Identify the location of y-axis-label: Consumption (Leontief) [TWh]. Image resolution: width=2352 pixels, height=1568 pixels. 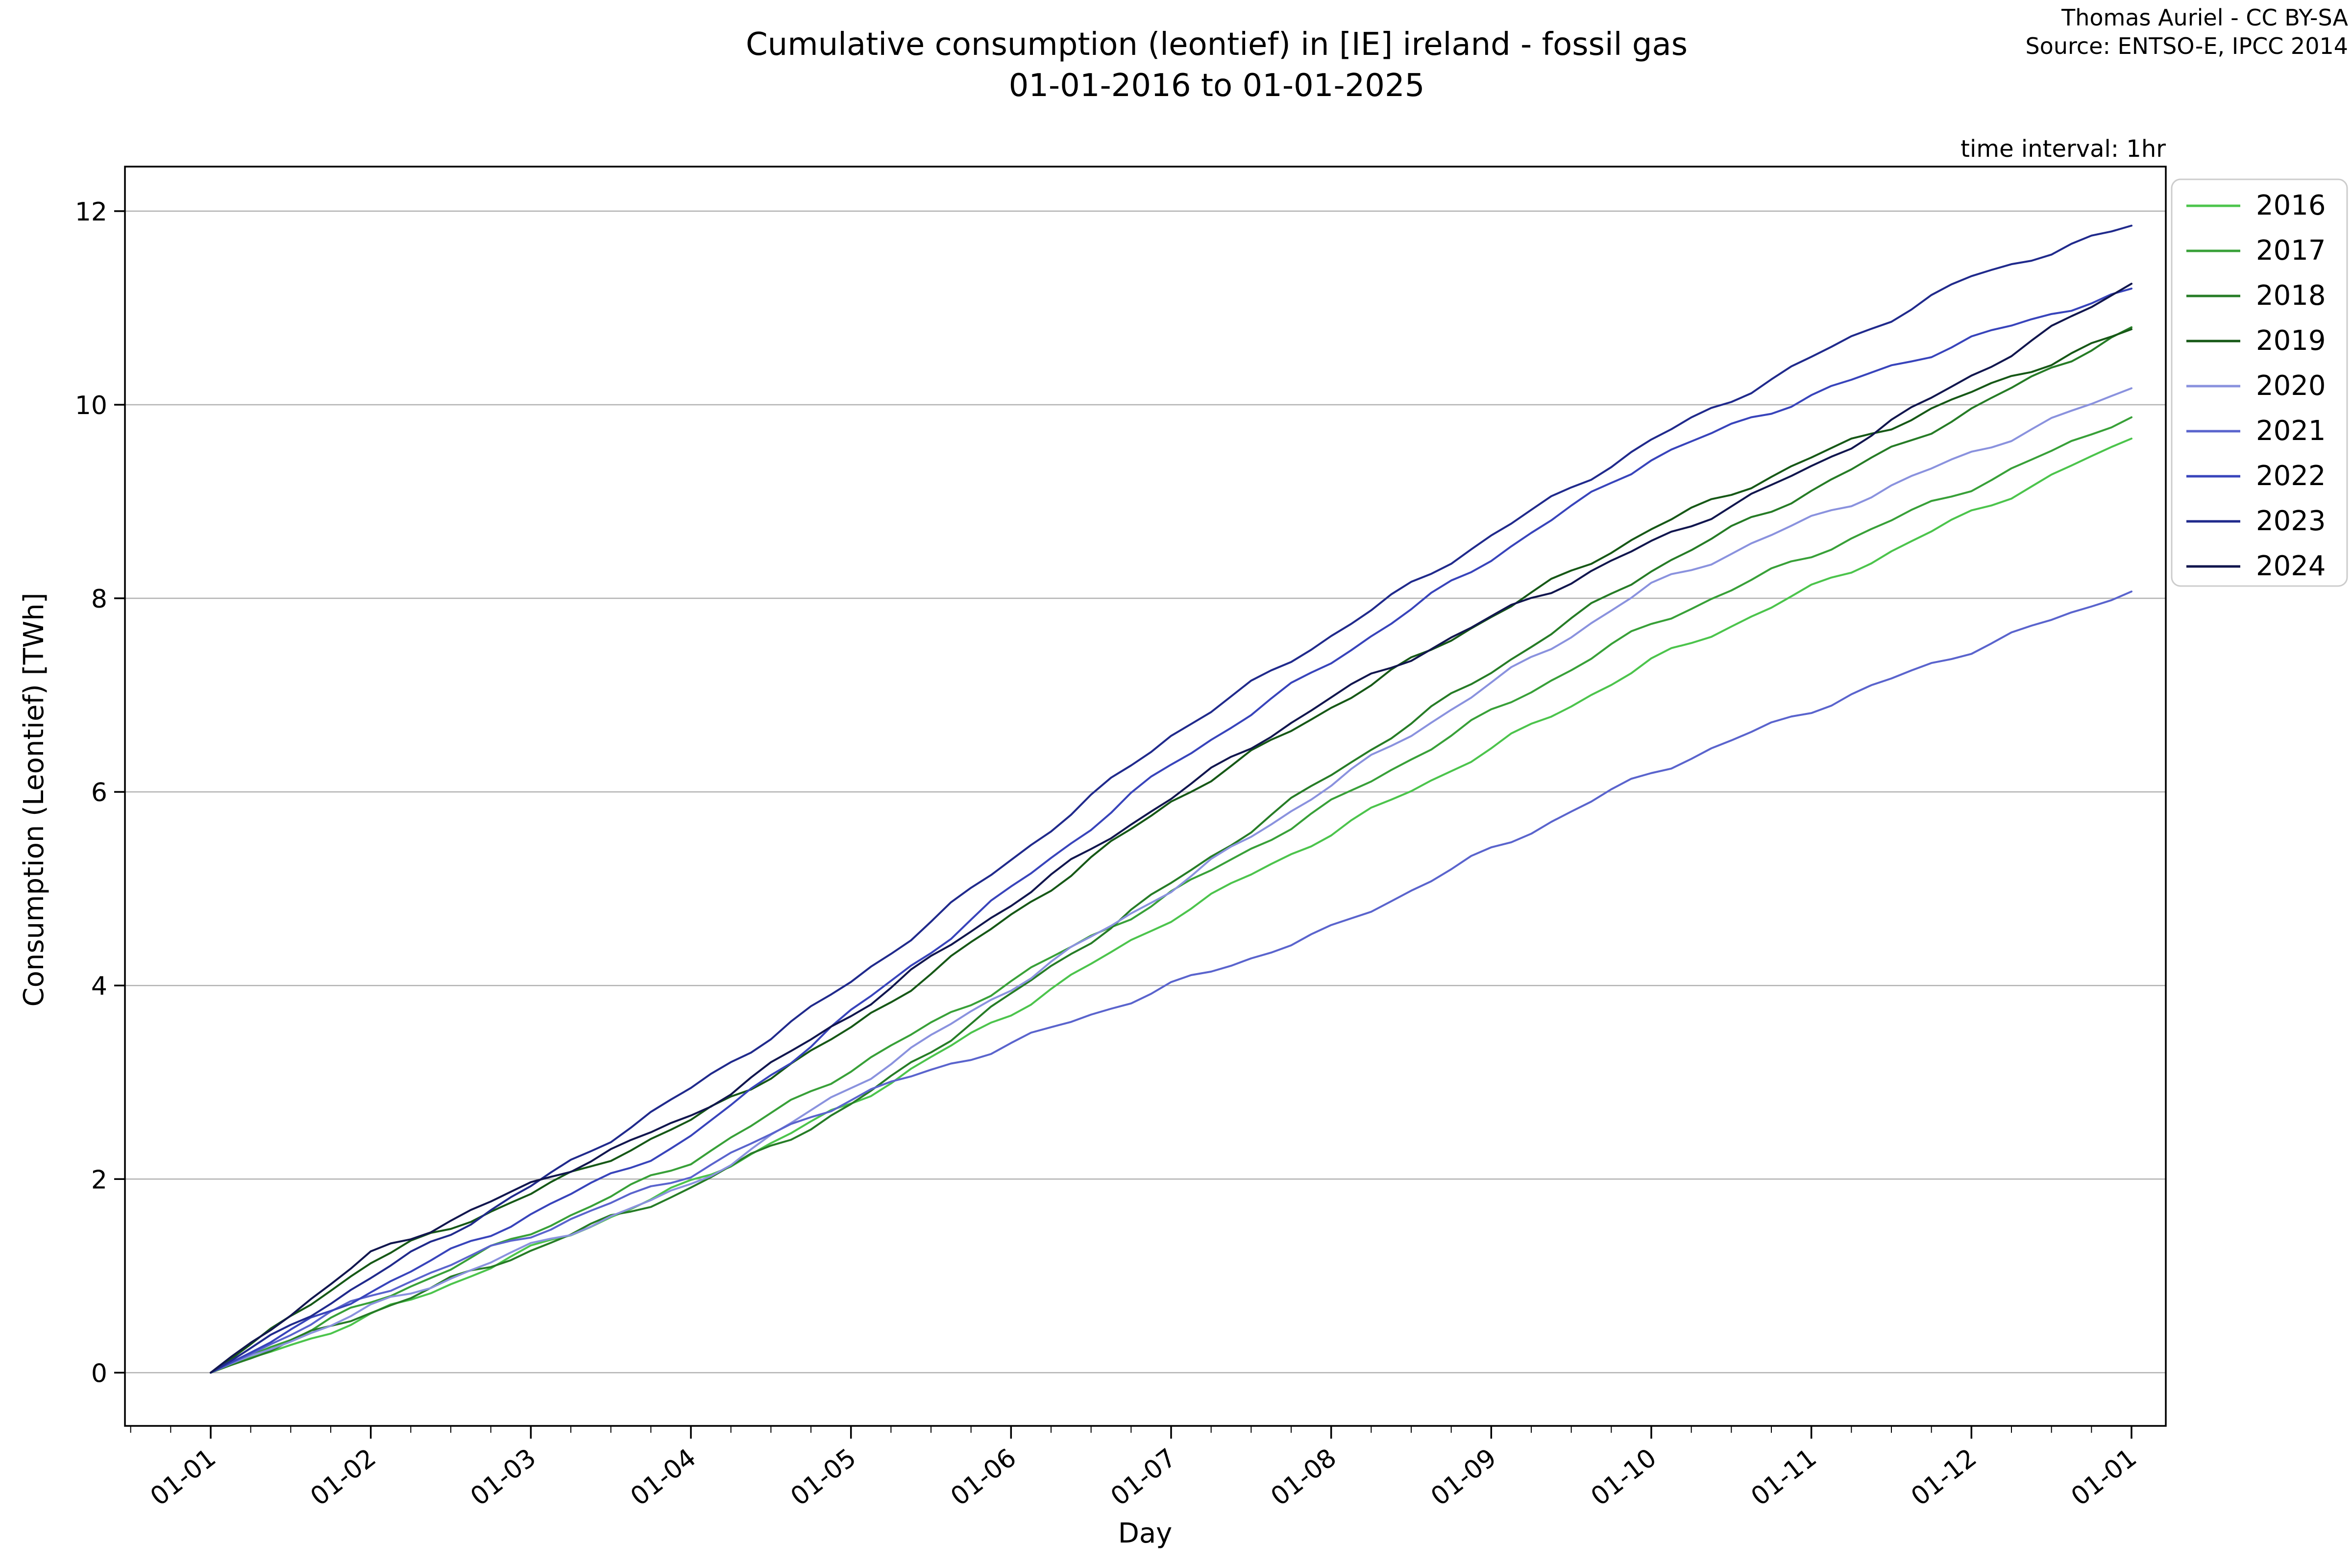
(34, 799).